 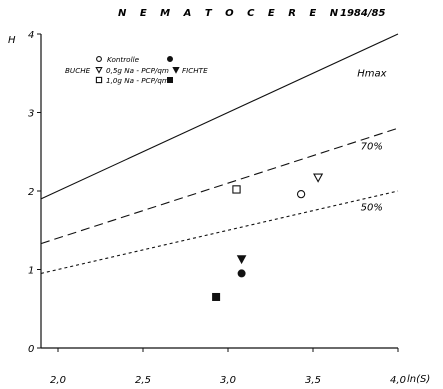 I want to click on legend-fichte-label: FICHTE, so click(x=195, y=70).